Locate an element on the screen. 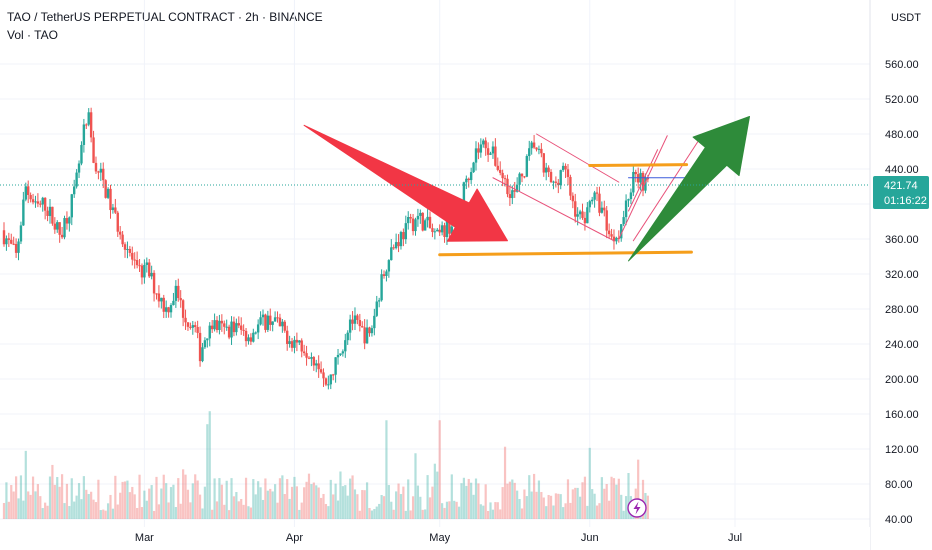 This screenshot has width=932, height=550. drawings is located at coordinates (526, 189).